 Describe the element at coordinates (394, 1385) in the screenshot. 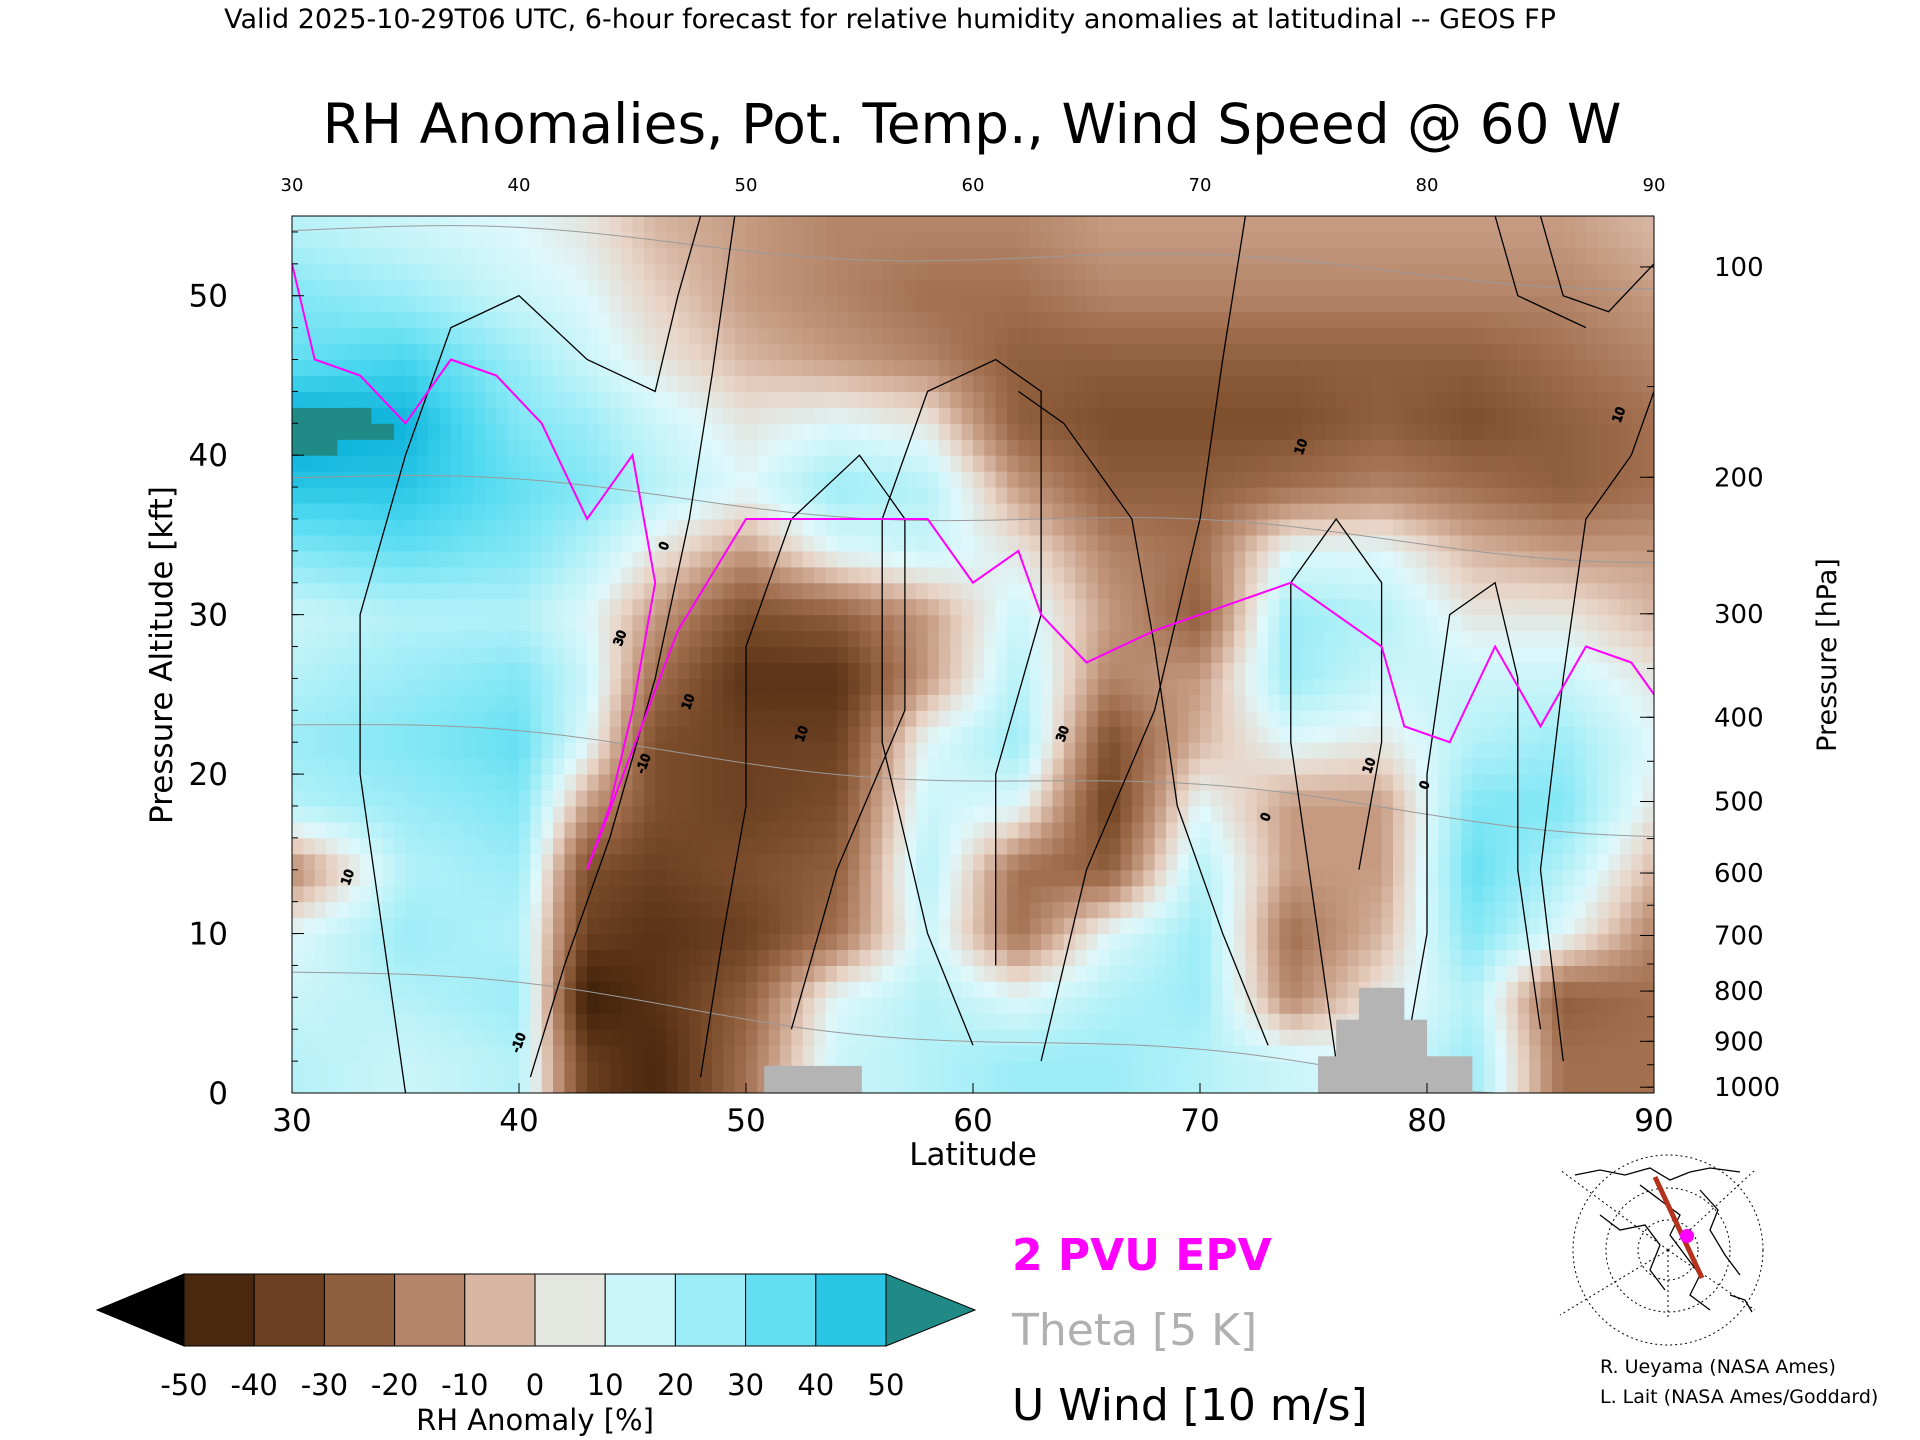

I see `colorbar-tick-label: -20` at that location.